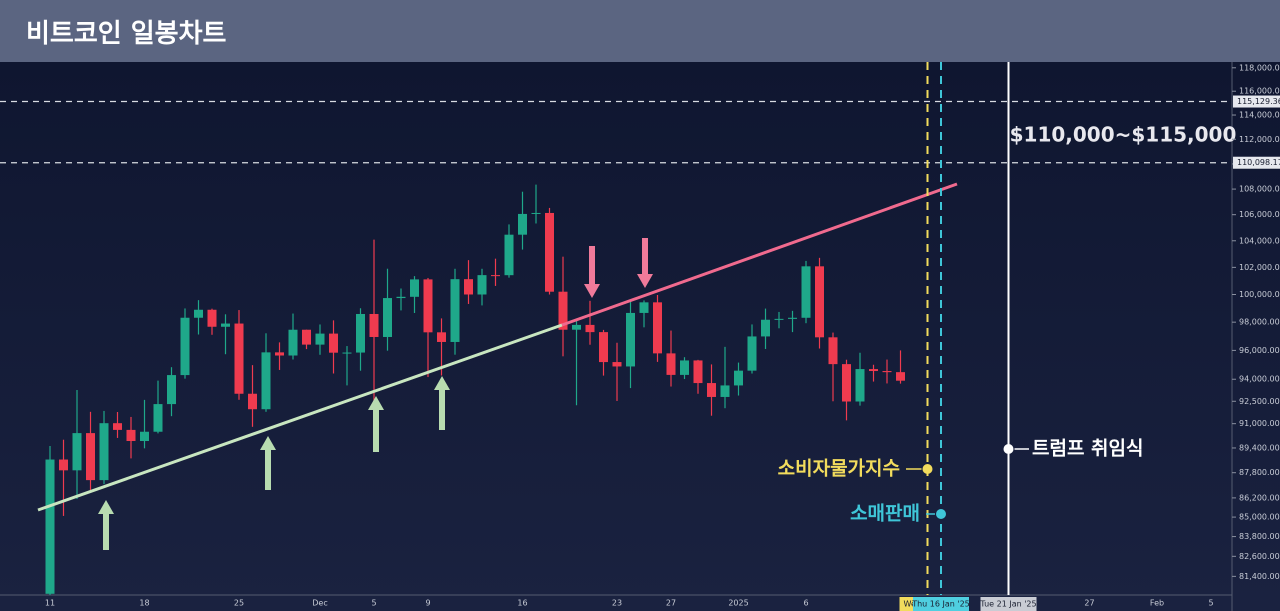 The image size is (1280, 611). What do you see at coordinates (910, 604) in the screenshot?
I see `x-tick-label: We` at bounding box center [910, 604].